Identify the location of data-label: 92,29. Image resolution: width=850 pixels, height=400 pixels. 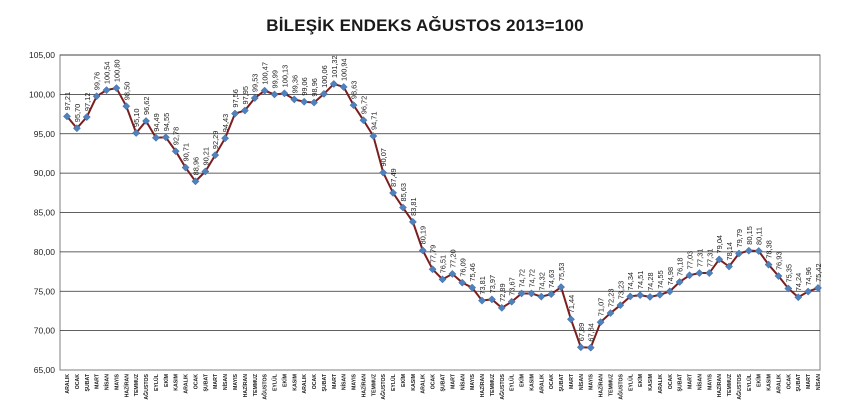
(215, 140).